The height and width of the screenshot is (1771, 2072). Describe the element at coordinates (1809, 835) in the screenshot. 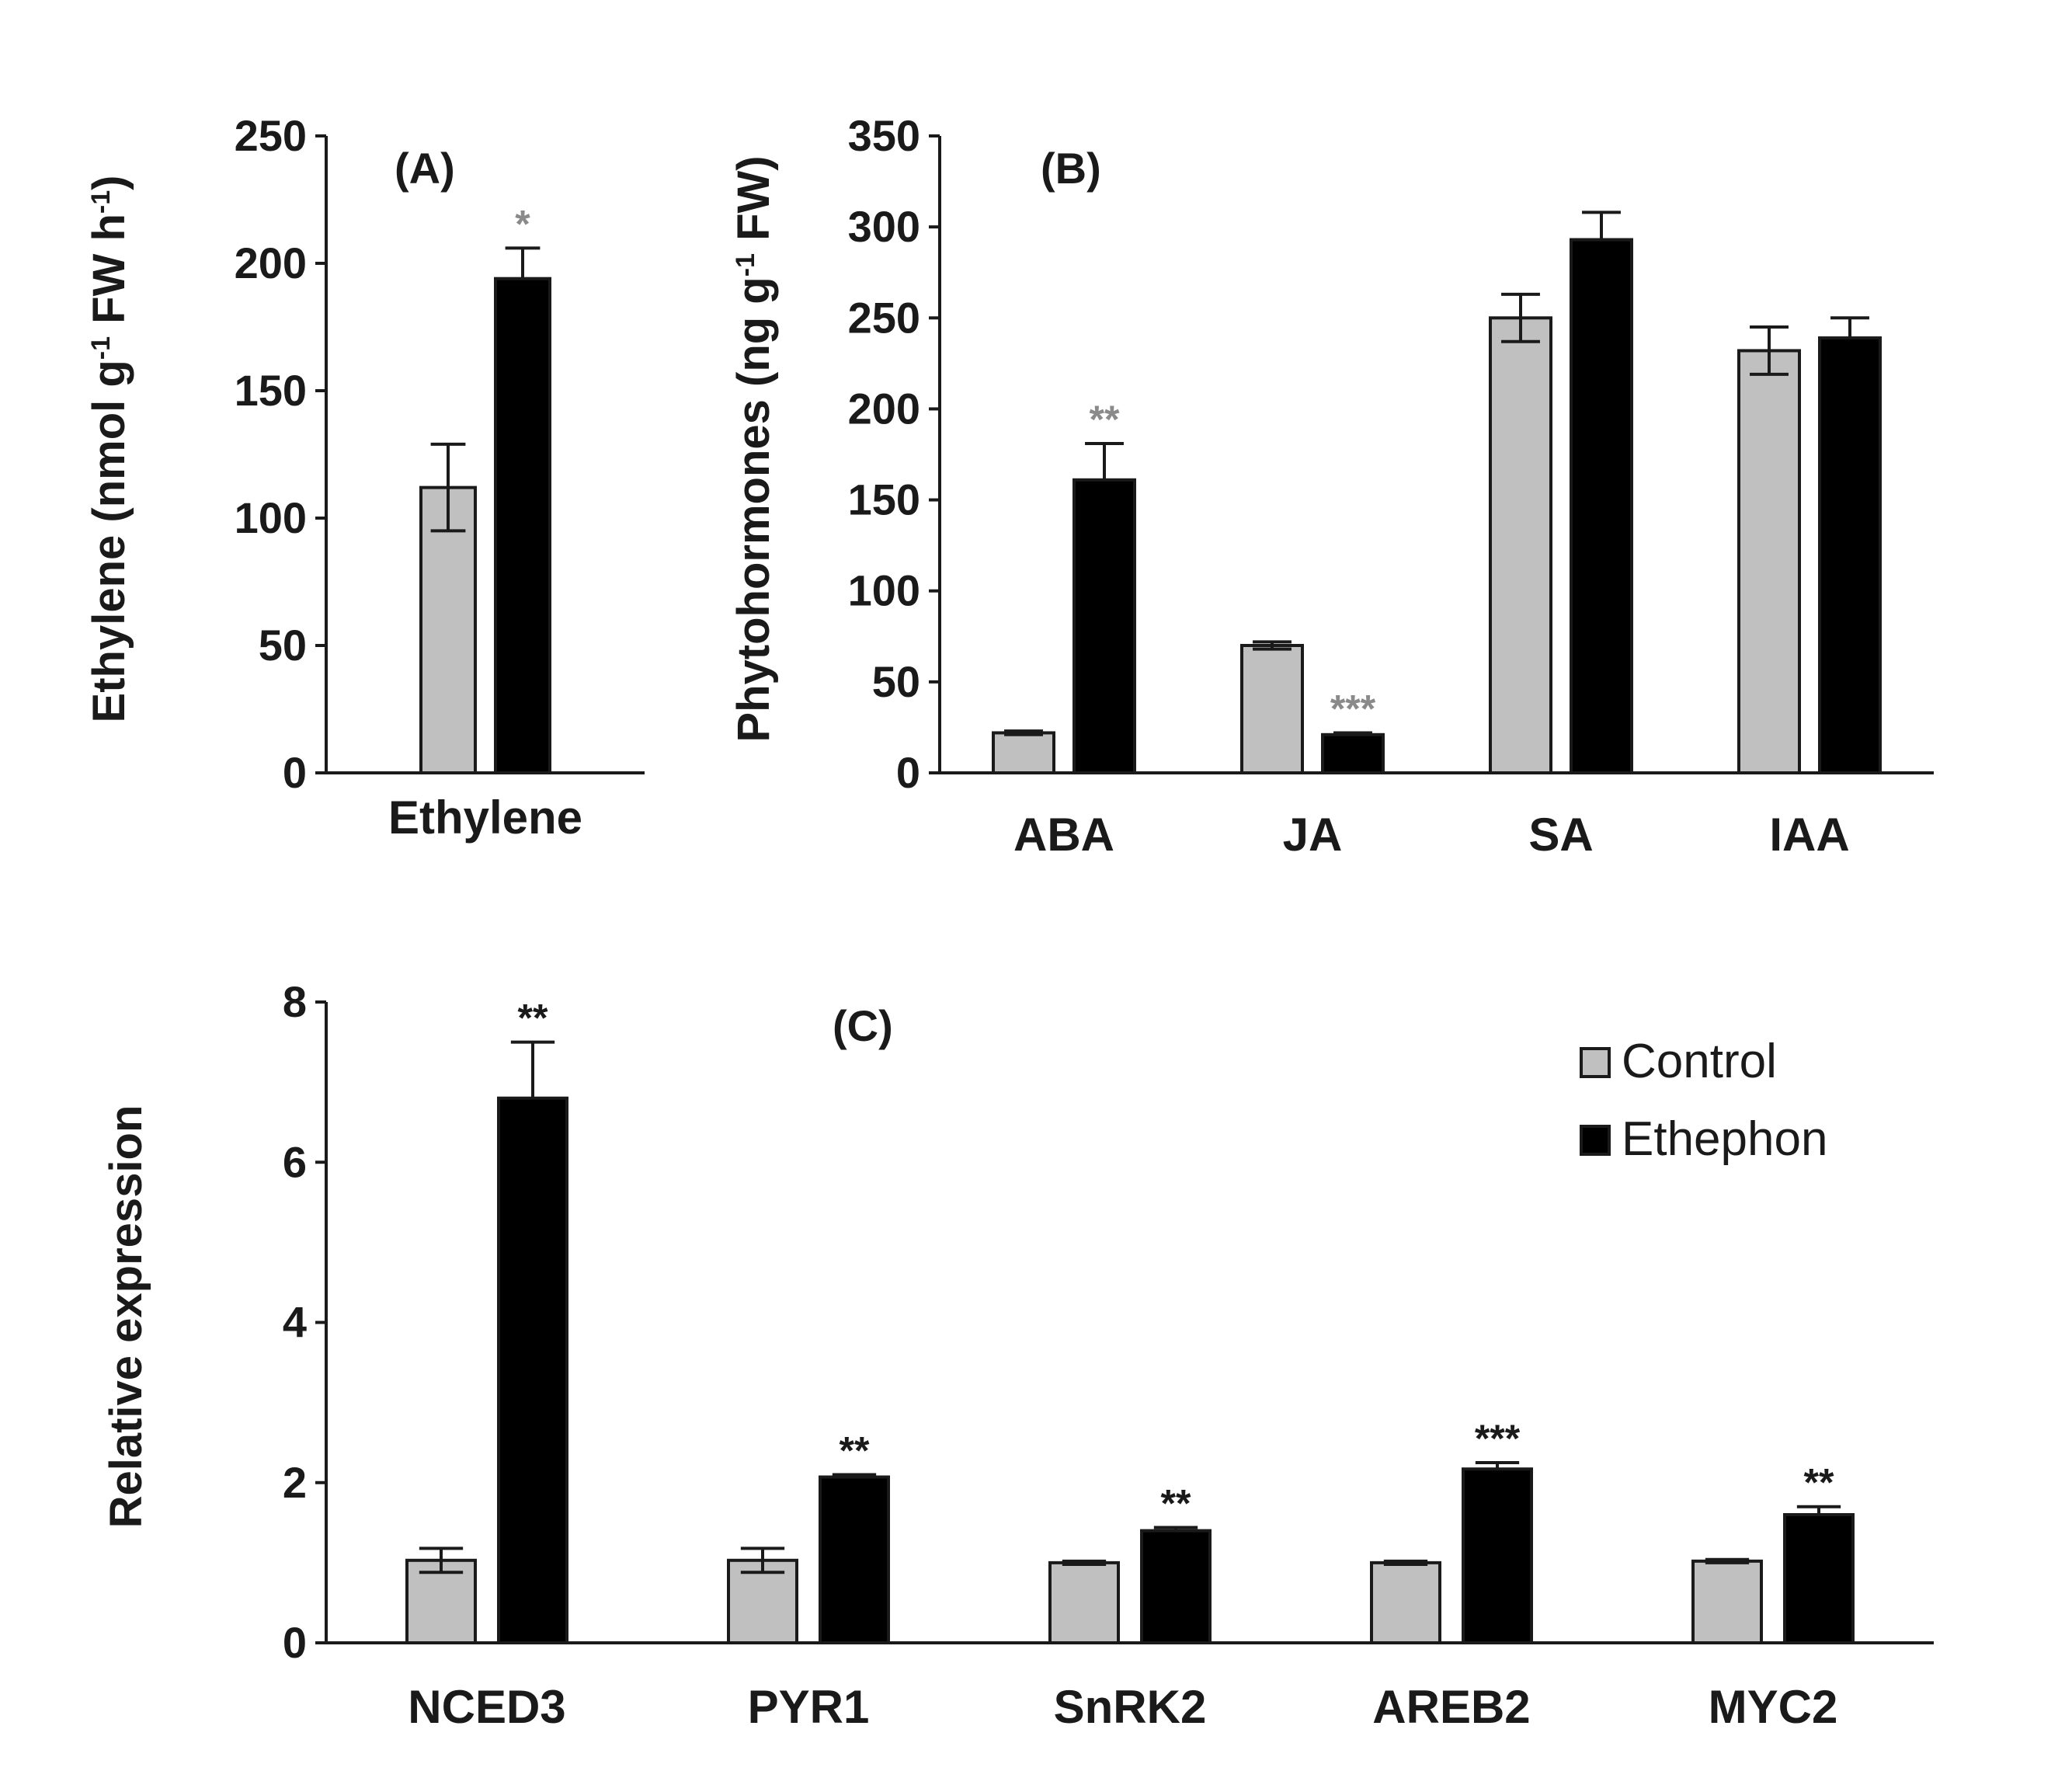

I see `panel-b-category-label: IAA` at that location.